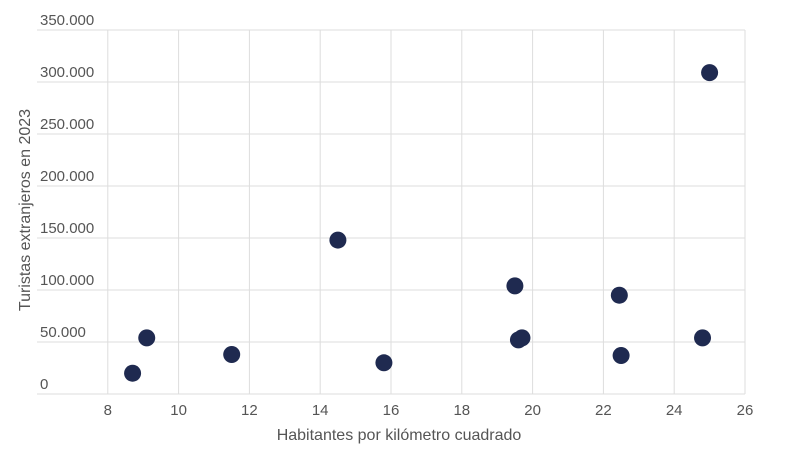 This screenshot has width=803, height=465. What do you see at coordinates (249, 410) in the screenshot?
I see `x-tick-label: 12` at bounding box center [249, 410].